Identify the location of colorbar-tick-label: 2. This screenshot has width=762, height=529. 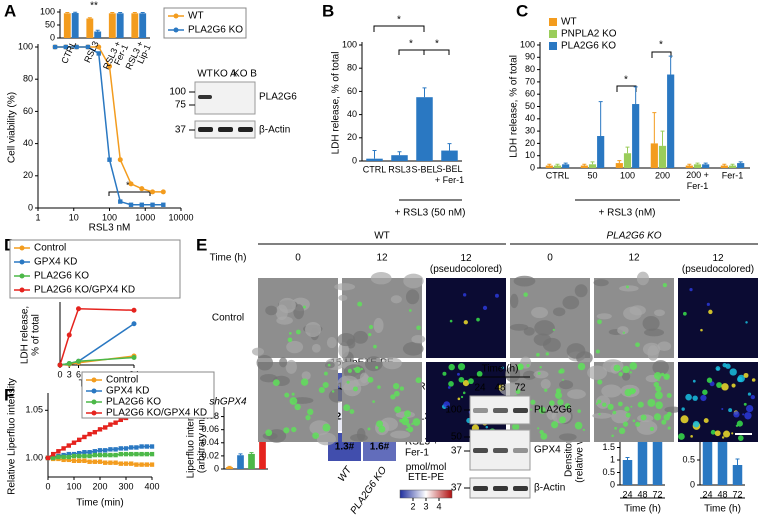
(412, 506).